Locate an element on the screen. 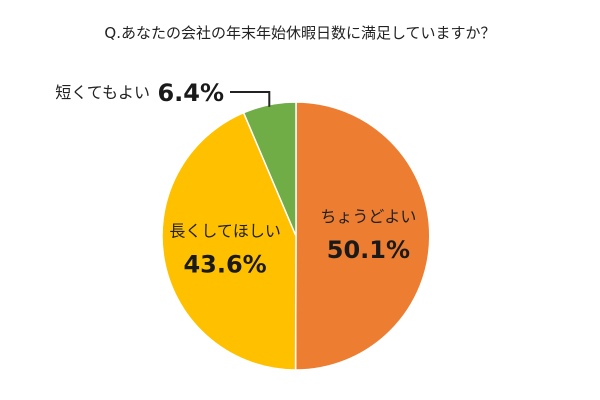 The image size is (600, 400). slice-value-0: 50.1% is located at coordinates (368, 250).